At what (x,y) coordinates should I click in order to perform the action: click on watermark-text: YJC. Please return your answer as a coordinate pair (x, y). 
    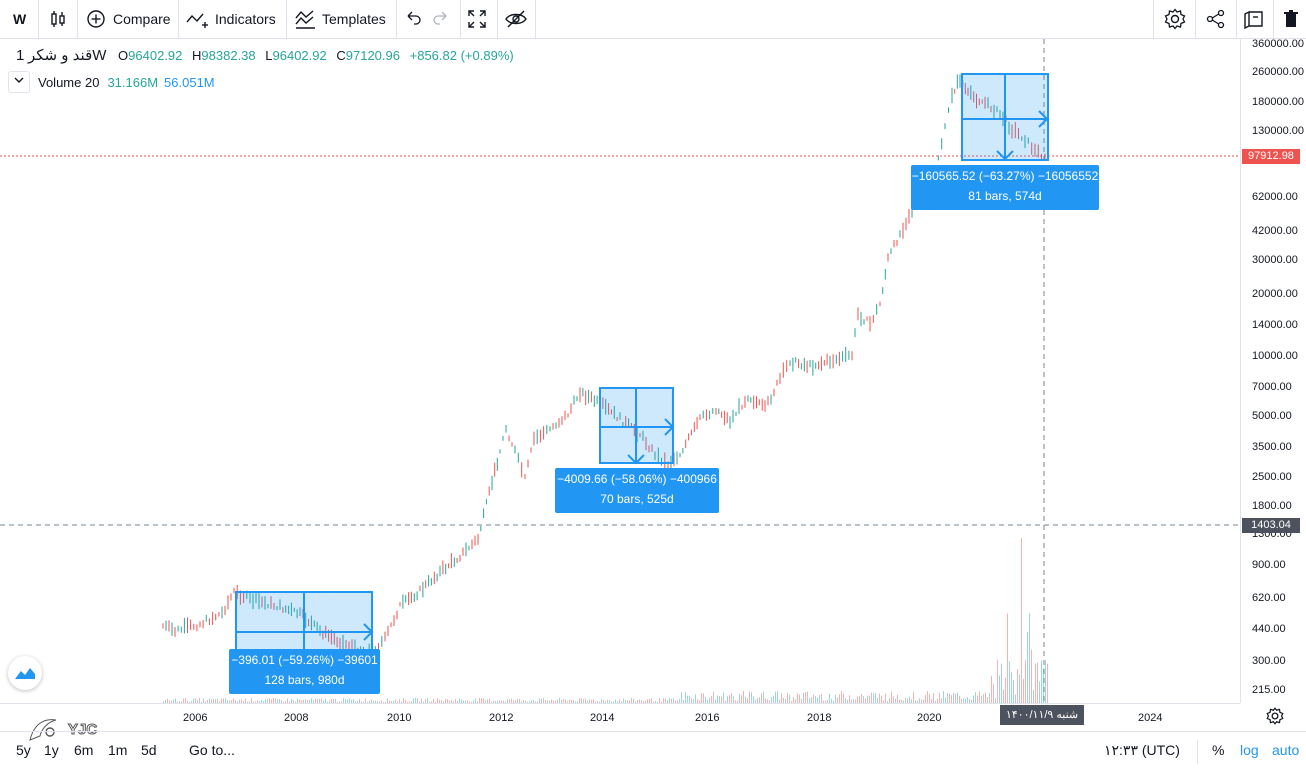
    Looking at the image, I should click on (82, 729).